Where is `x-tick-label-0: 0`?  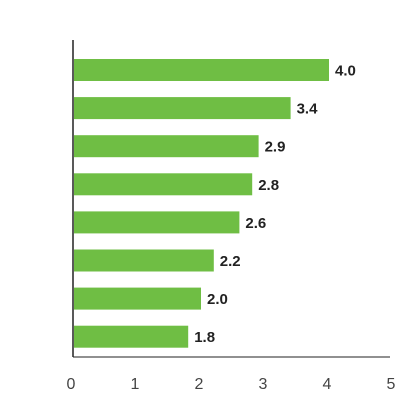 x-tick-label-0: 0 is located at coordinates (71, 384).